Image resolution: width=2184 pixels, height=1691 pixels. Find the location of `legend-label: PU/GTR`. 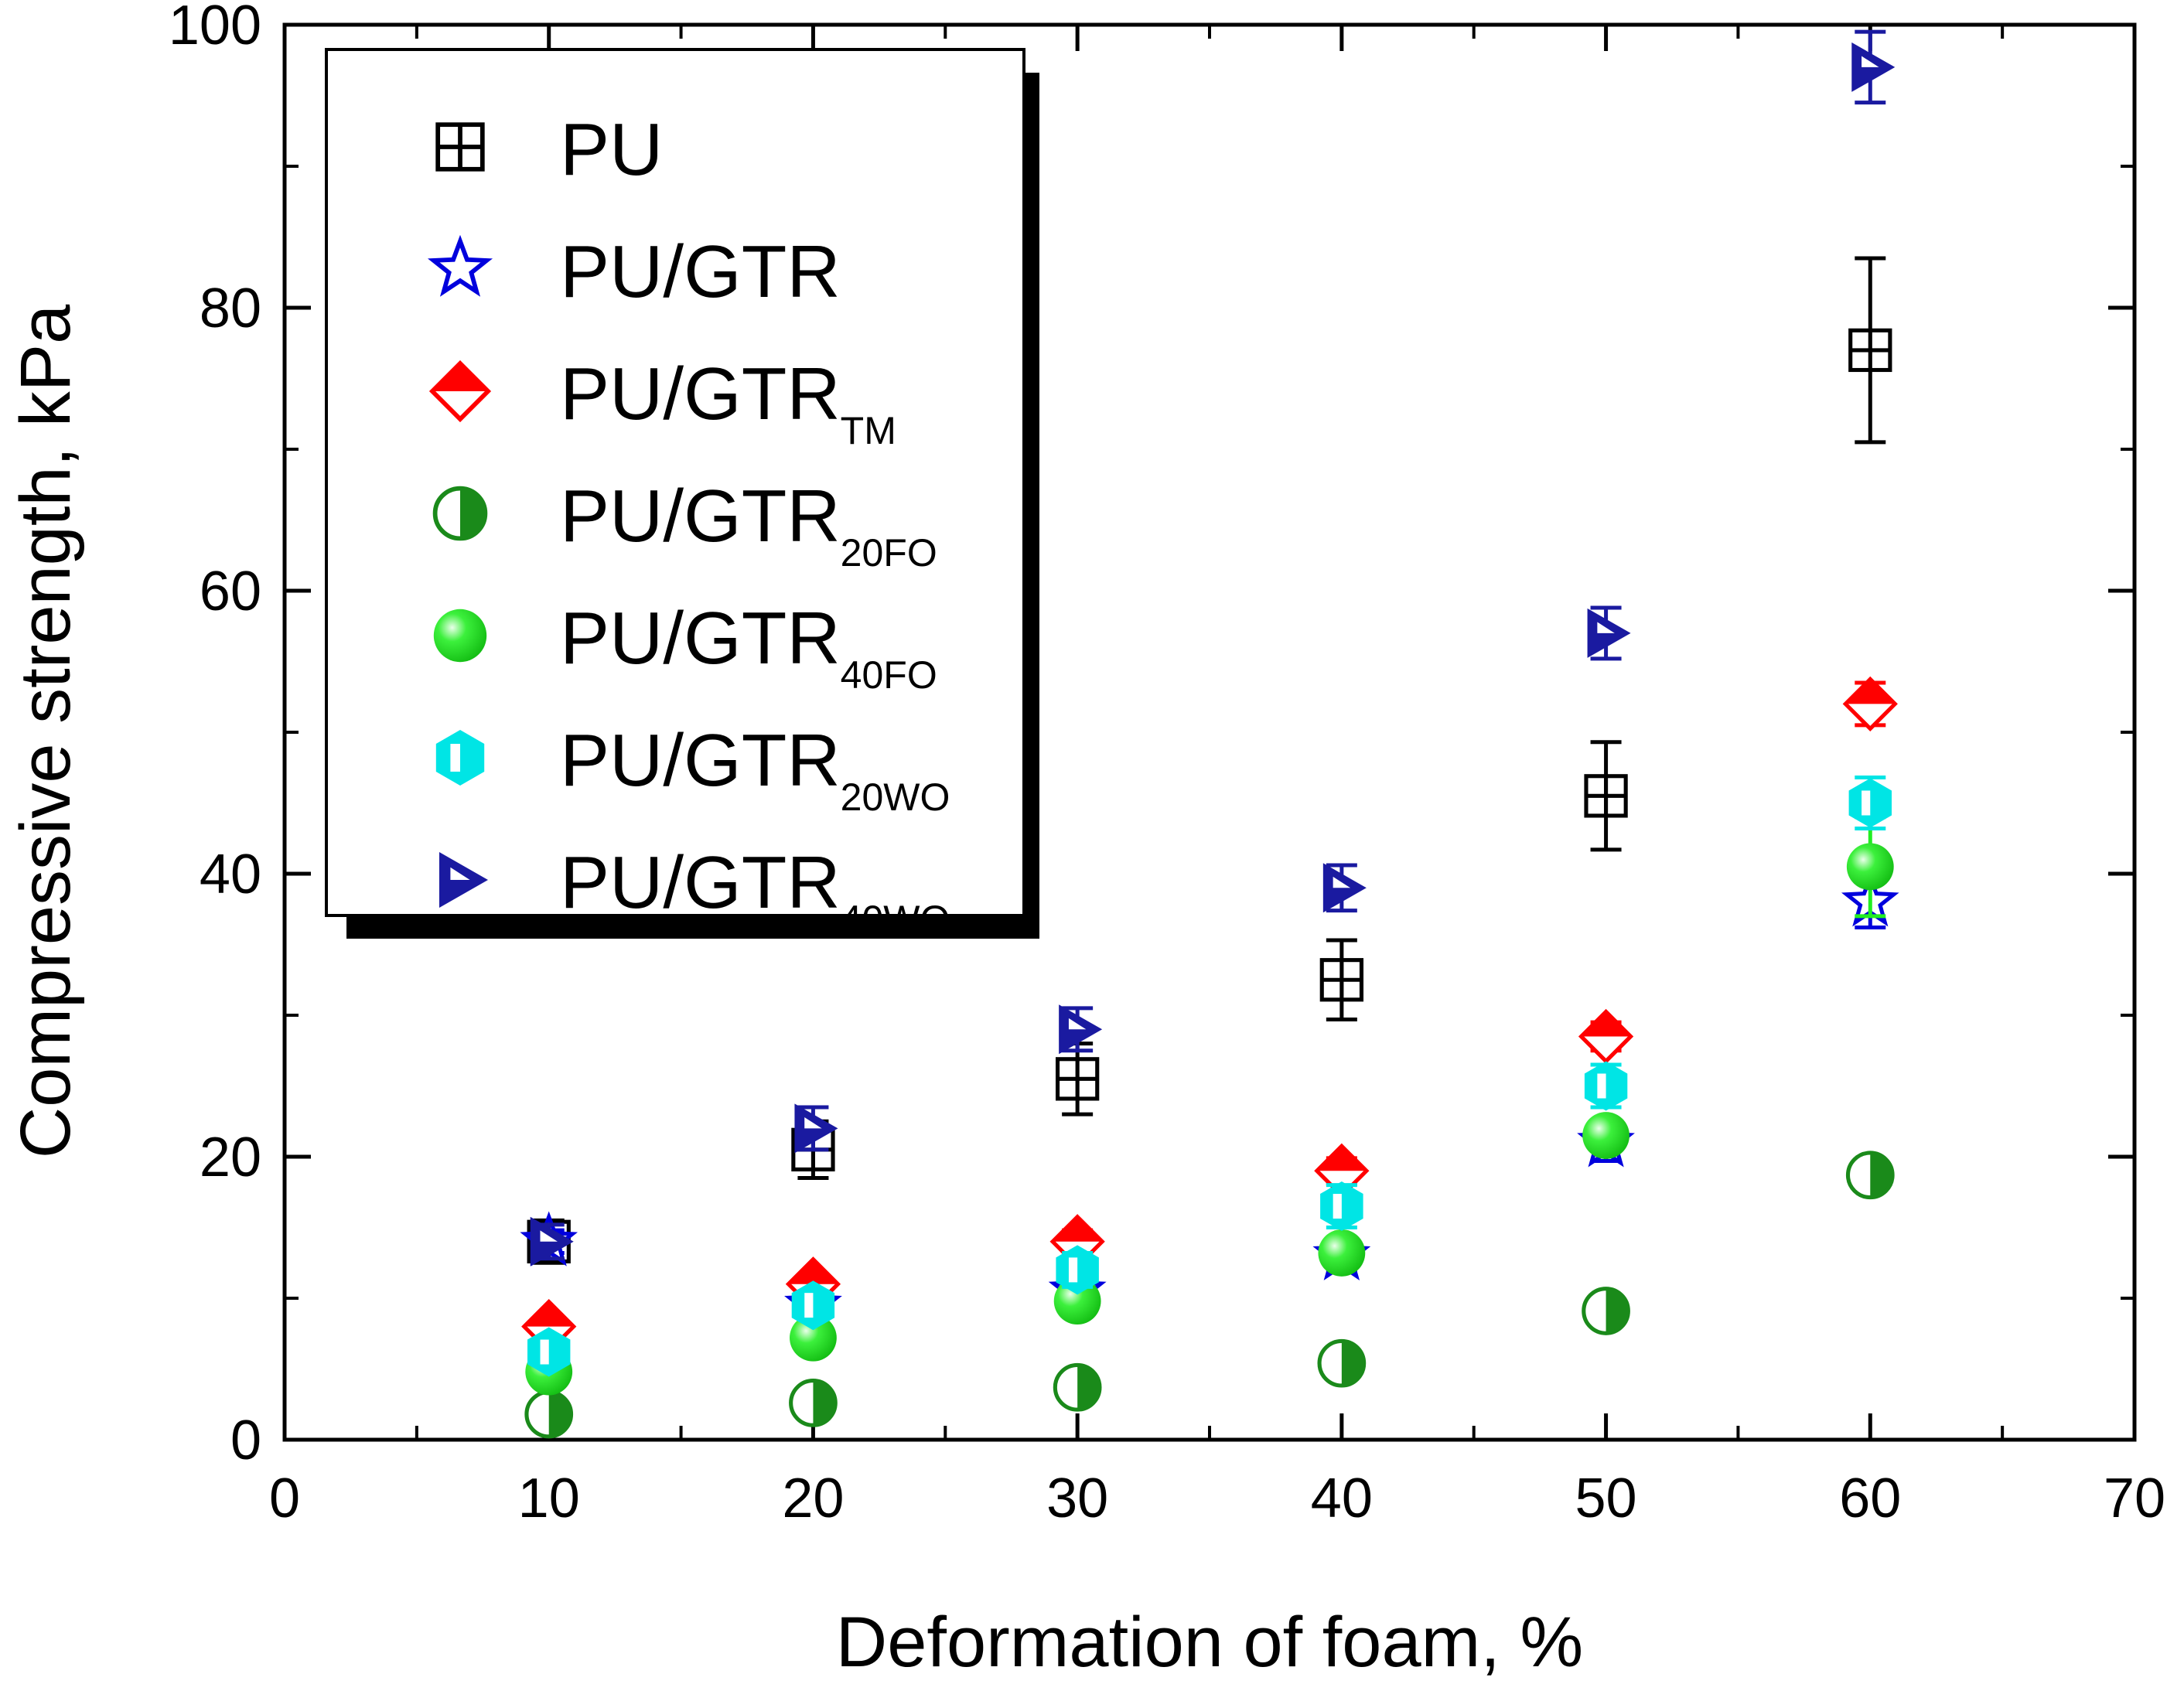

legend-label: PU/GTR is located at coordinates (701, 271).